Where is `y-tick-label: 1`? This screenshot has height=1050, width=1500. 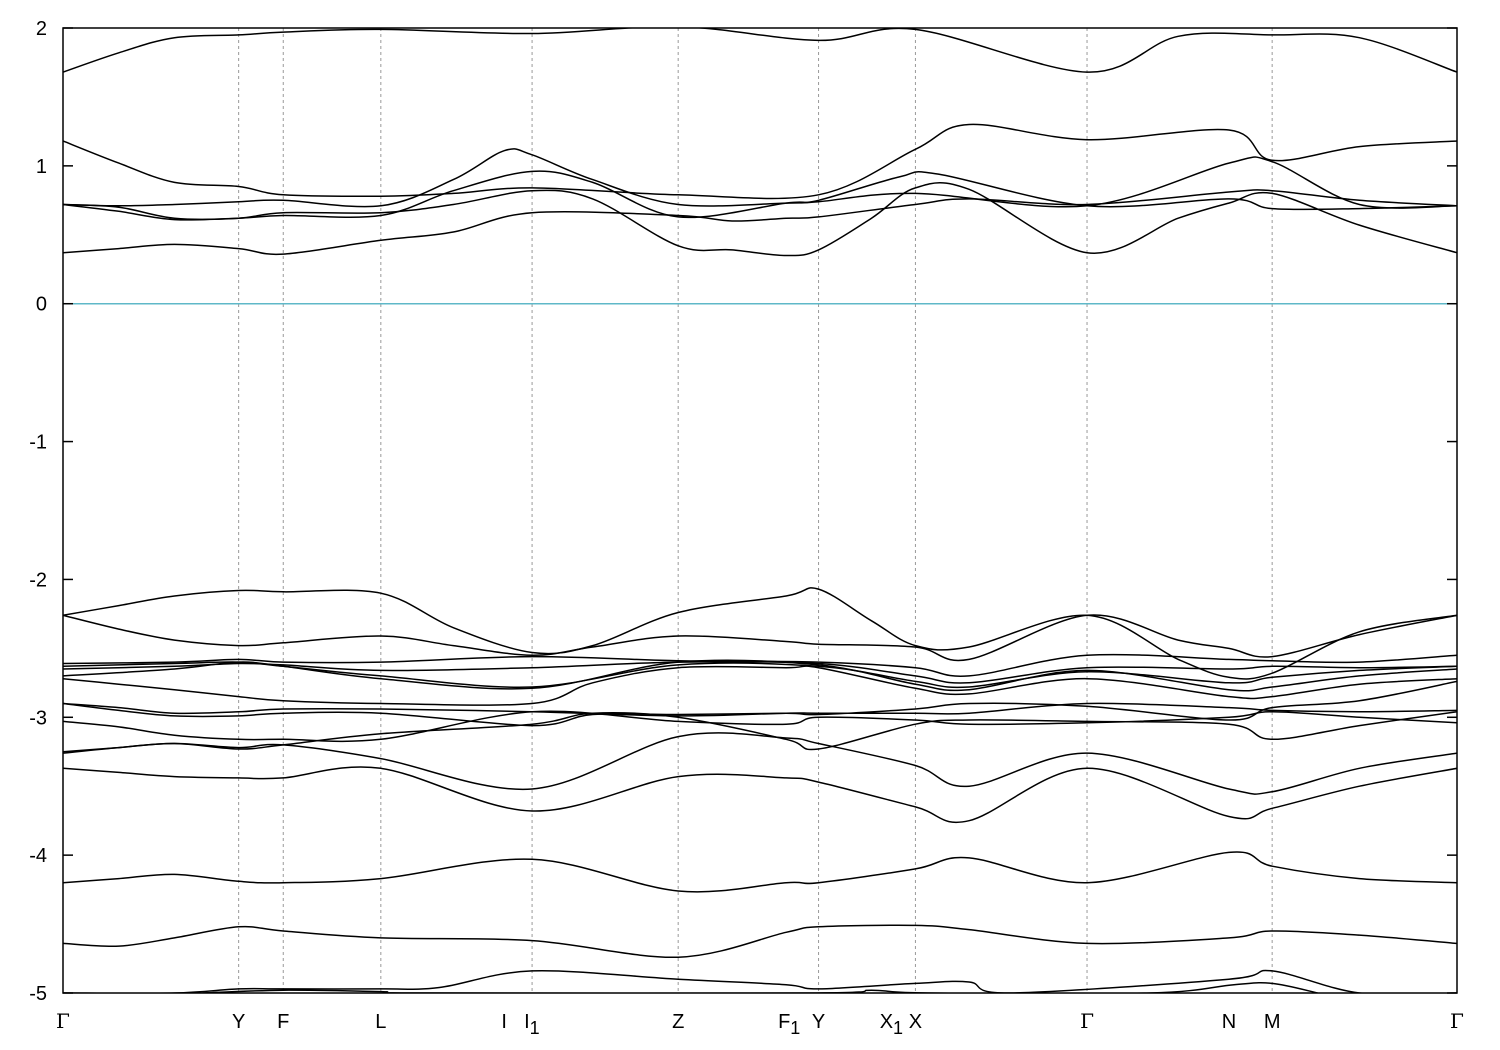 y-tick-label: 1 is located at coordinates (41, 167).